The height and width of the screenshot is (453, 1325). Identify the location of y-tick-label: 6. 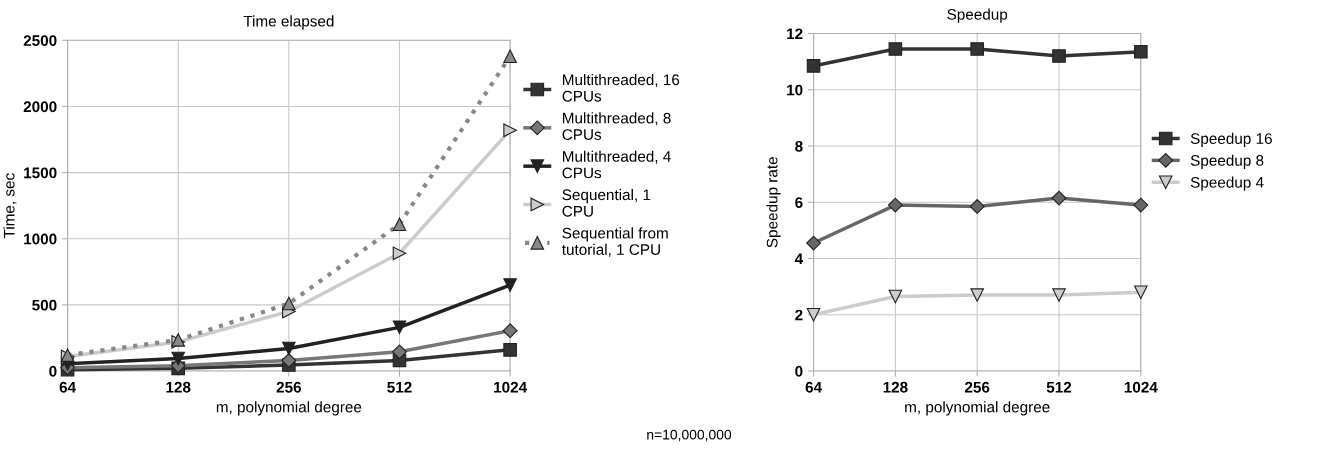
(799, 202).